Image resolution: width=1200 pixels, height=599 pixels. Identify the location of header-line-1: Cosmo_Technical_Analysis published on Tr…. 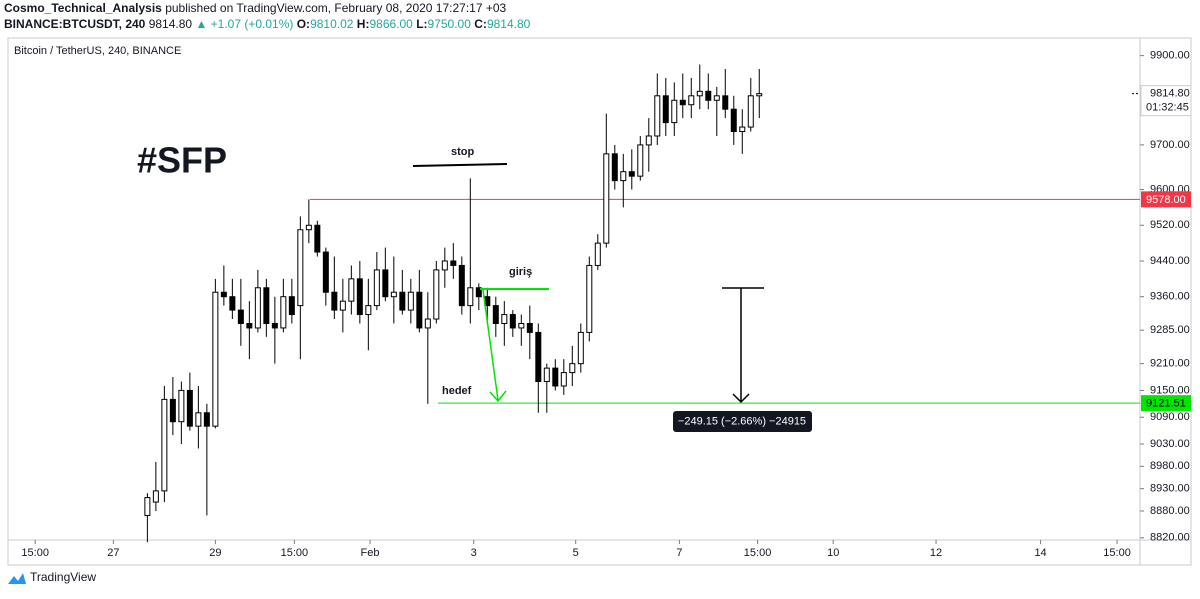
(255, 8).